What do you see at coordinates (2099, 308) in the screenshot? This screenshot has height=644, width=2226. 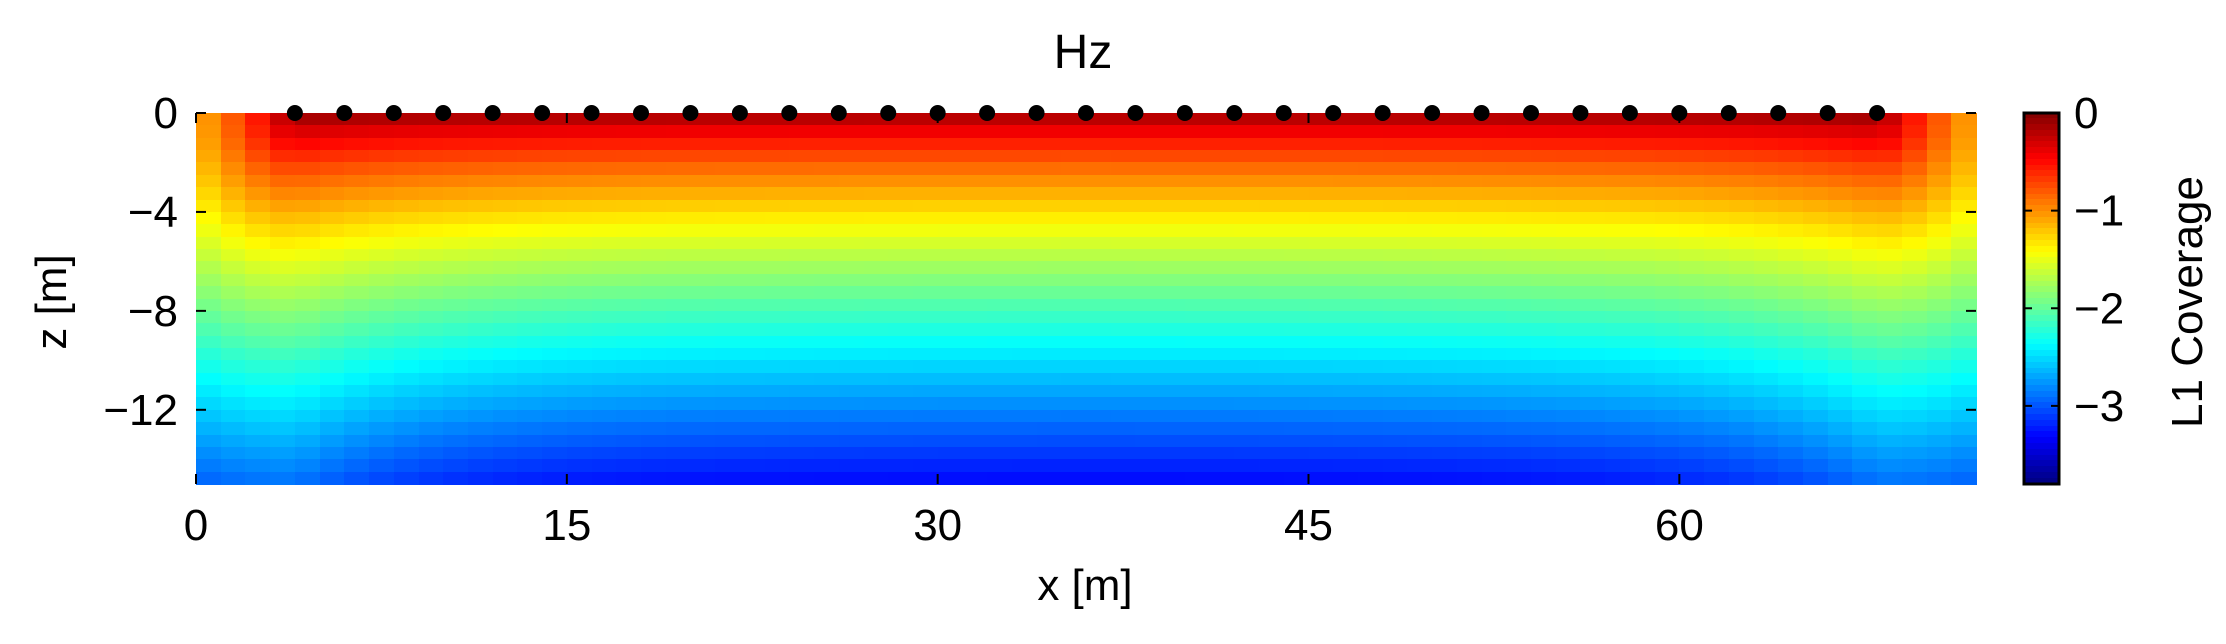 I see `colorbar-tick-label: −2` at bounding box center [2099, 308].